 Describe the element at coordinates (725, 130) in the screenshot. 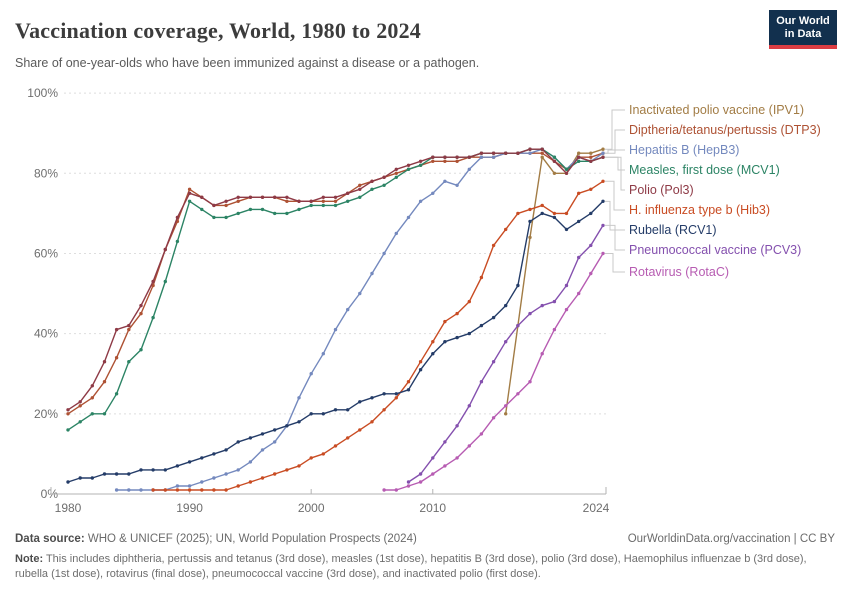

I see `legend-item-dtp3: Diptheria/tetanus/pertussis (DTP3)` at that location.